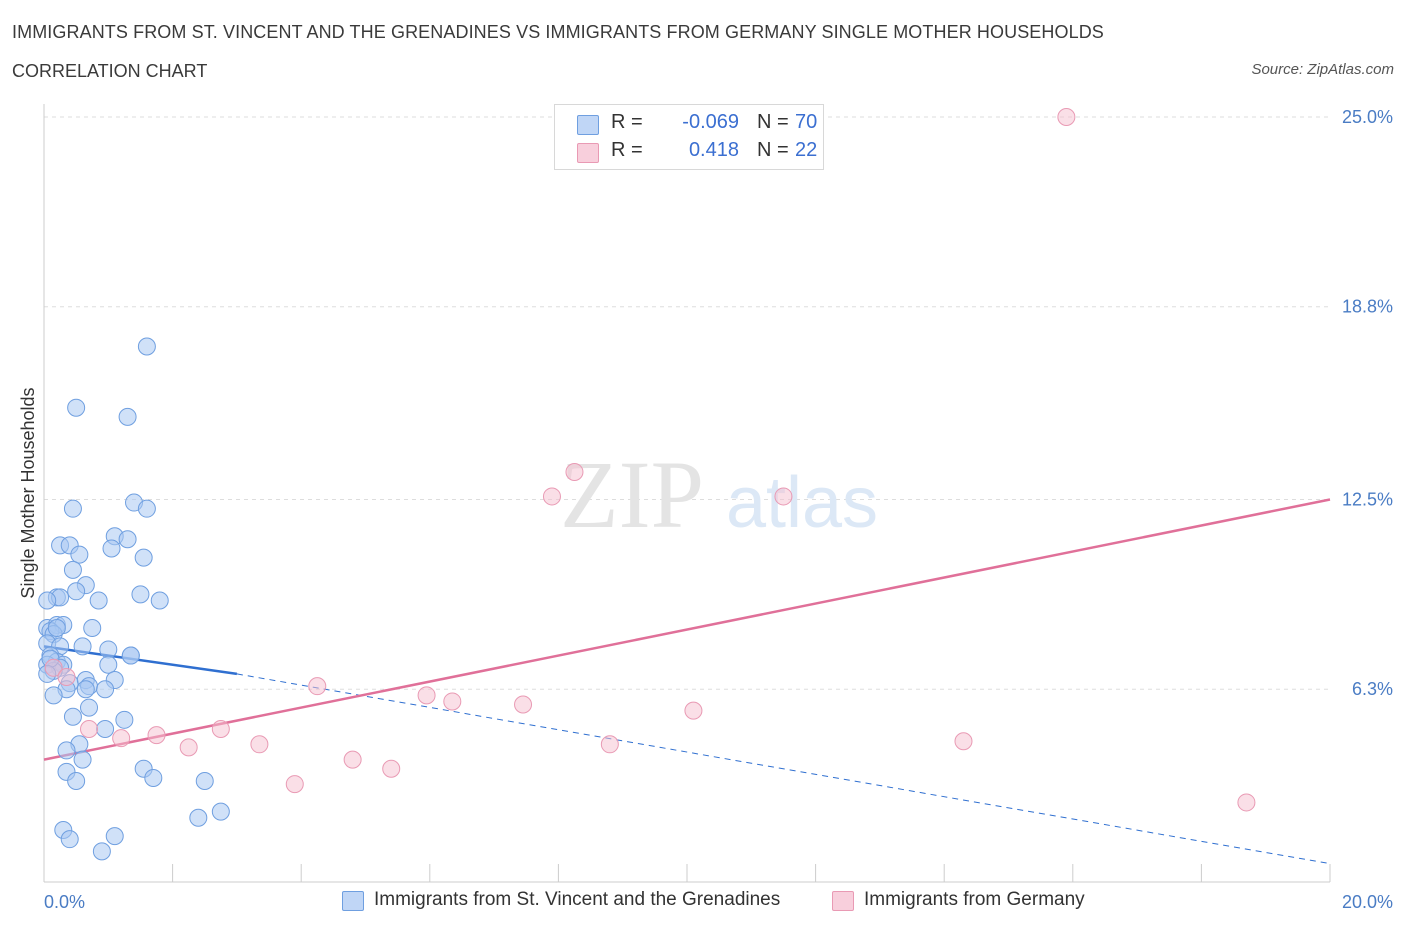  Describe the element at coordinates (974, 899) in the screenshot. I see `bottom-legend-label: Immigrants from Germany` at that location.